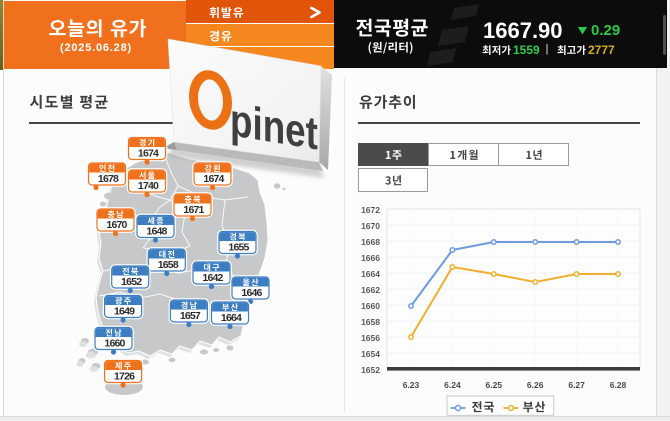 This screenshot has height=421, width=670. What do you see at coordinates (576, 385) in the screenshot?
I see `svg-text: 6.27` at bounding box center [576, 385].